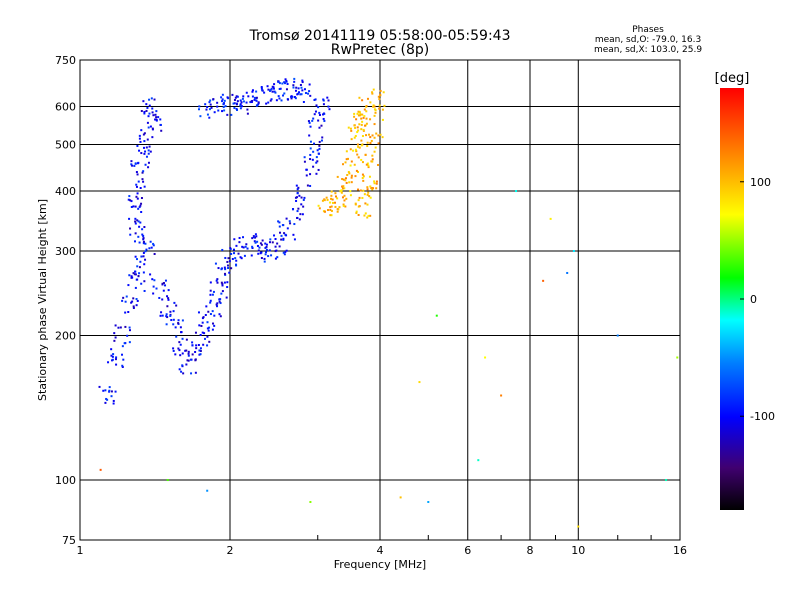 The width and height of the screenshot is (800, 600). What do you see at coordinates (732, 78) in the screenshot?
I see `colorbar-label: [deg]` at bounding box center [732, 78].